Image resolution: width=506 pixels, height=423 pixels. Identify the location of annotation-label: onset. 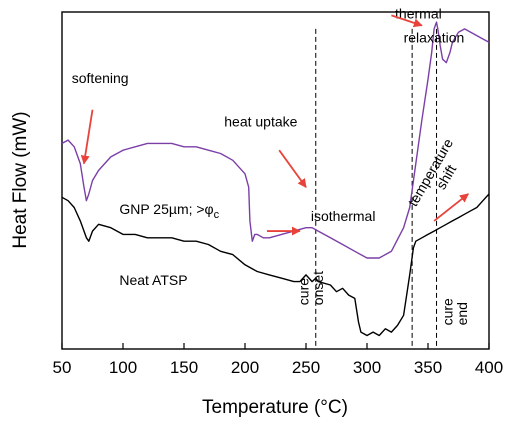
(318, 288).